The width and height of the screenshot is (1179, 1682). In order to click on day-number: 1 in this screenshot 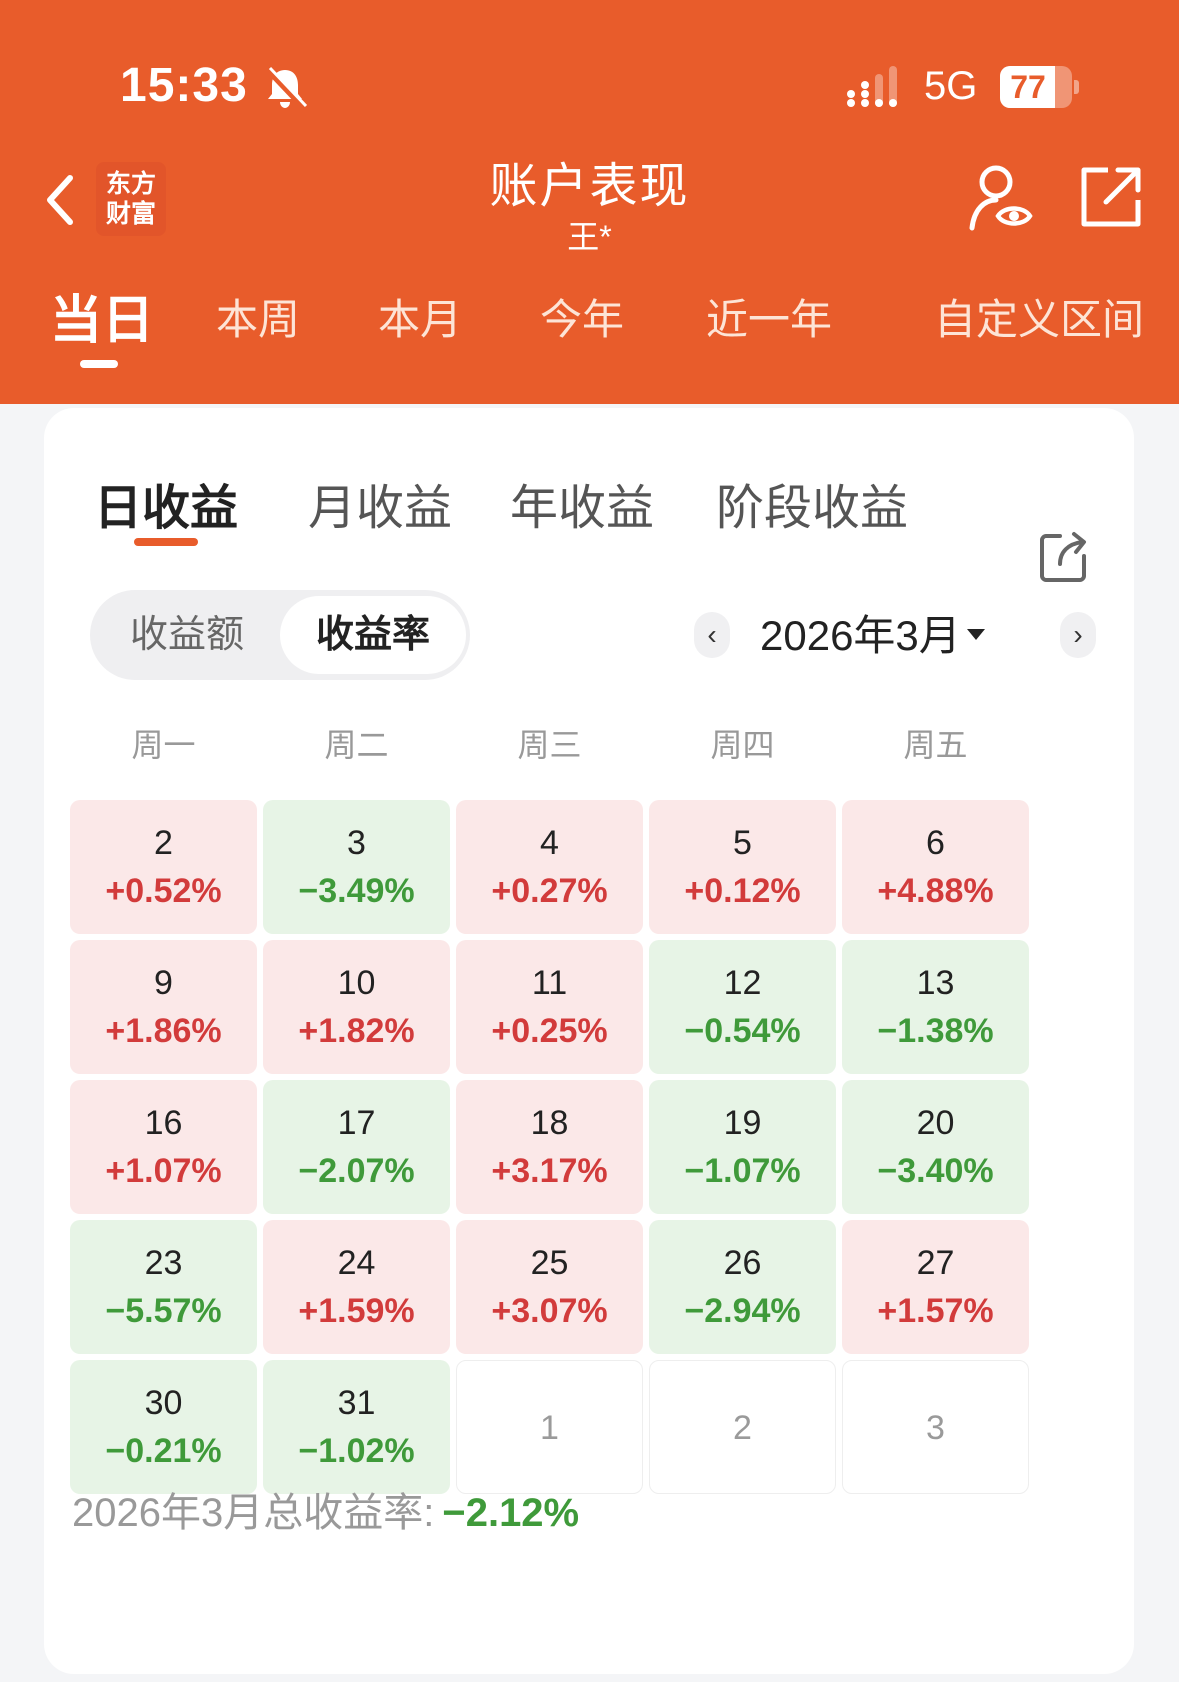, I will do `click(549, 1428)`.